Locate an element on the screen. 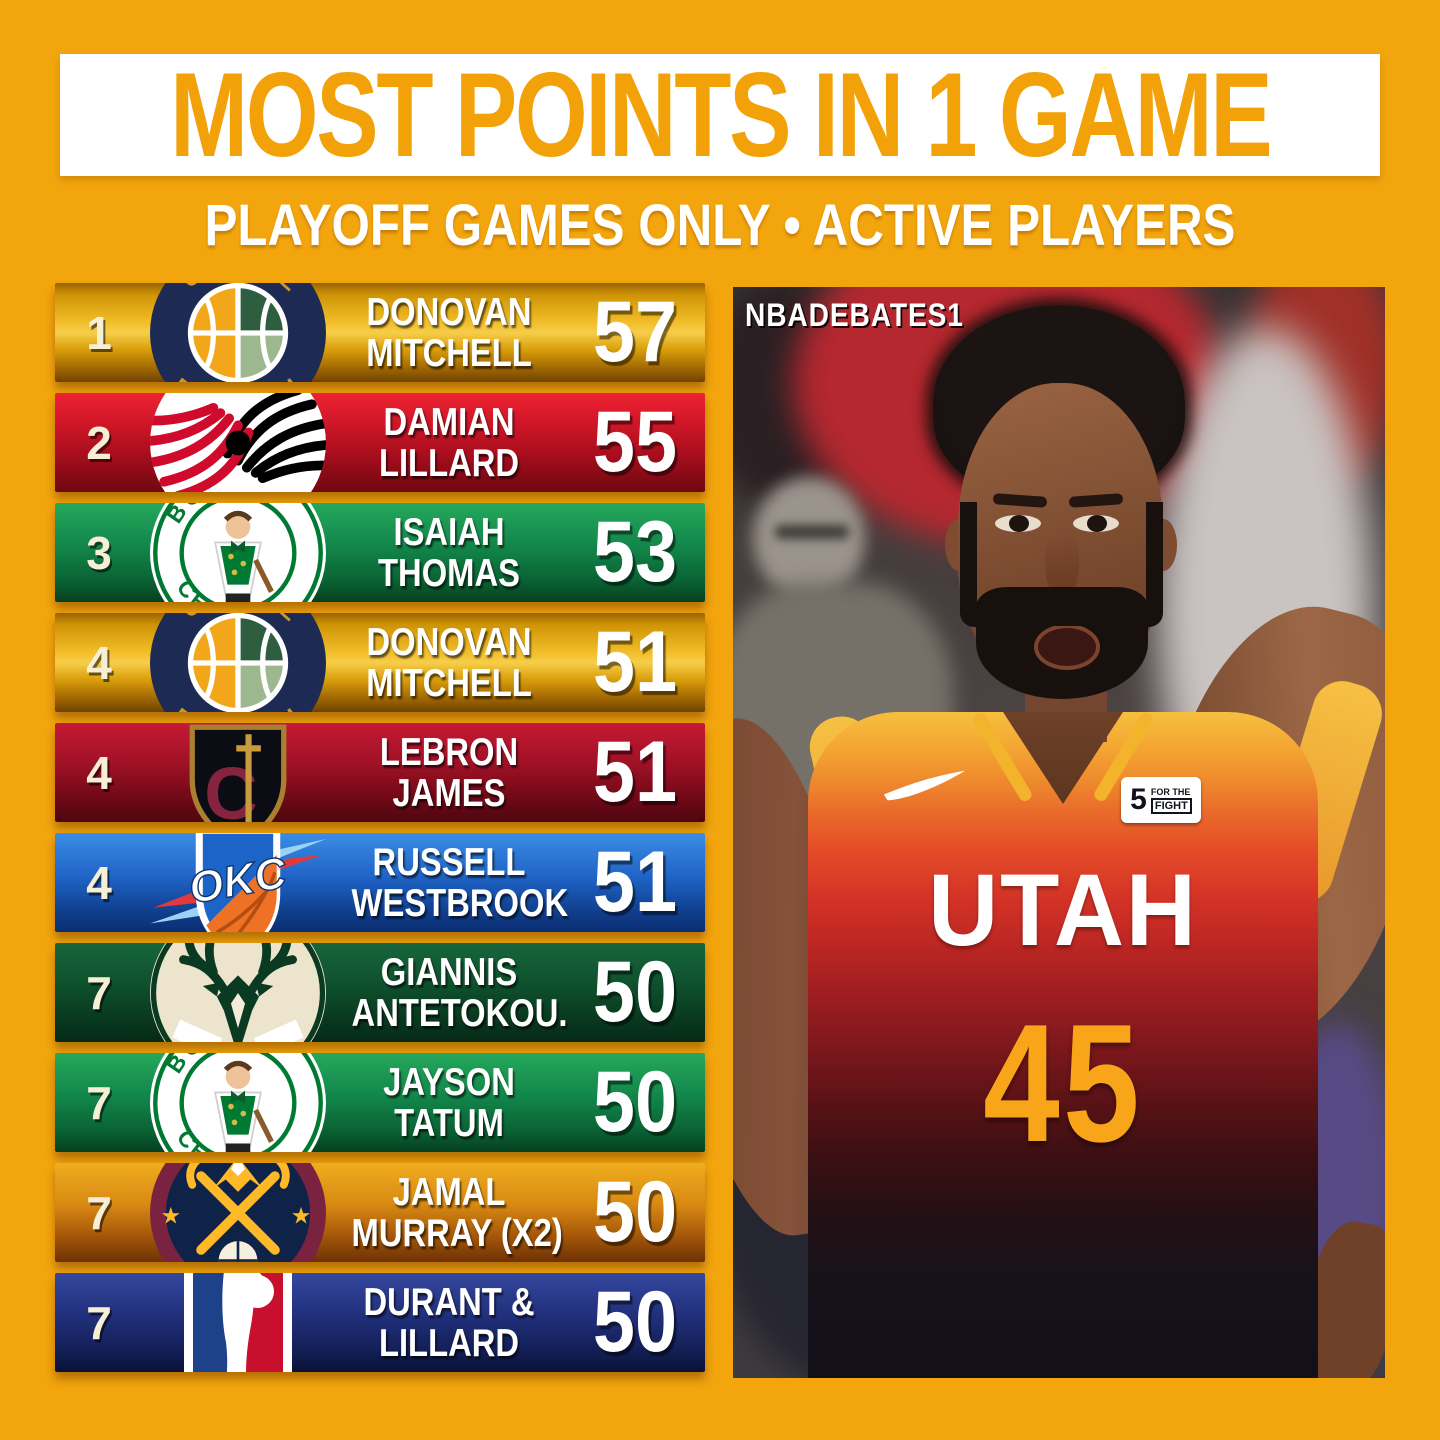  table-row: 7 DURANT & LILLARD 50 is located at coordinates (380, 1322).